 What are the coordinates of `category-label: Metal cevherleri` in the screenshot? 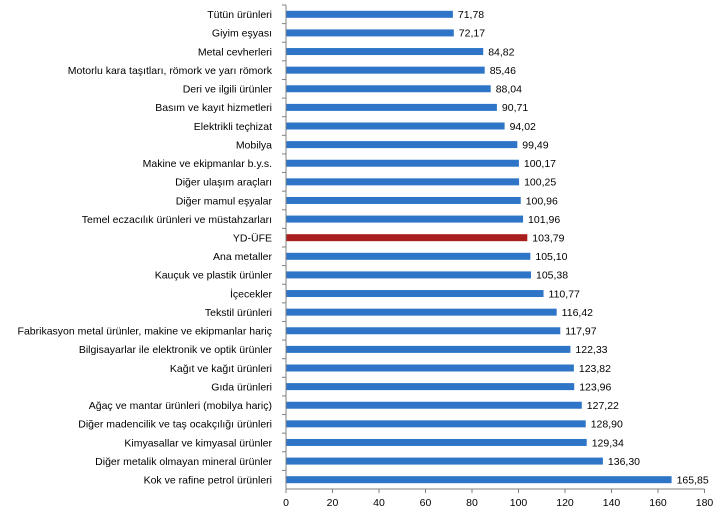 It's located at (235, 52).